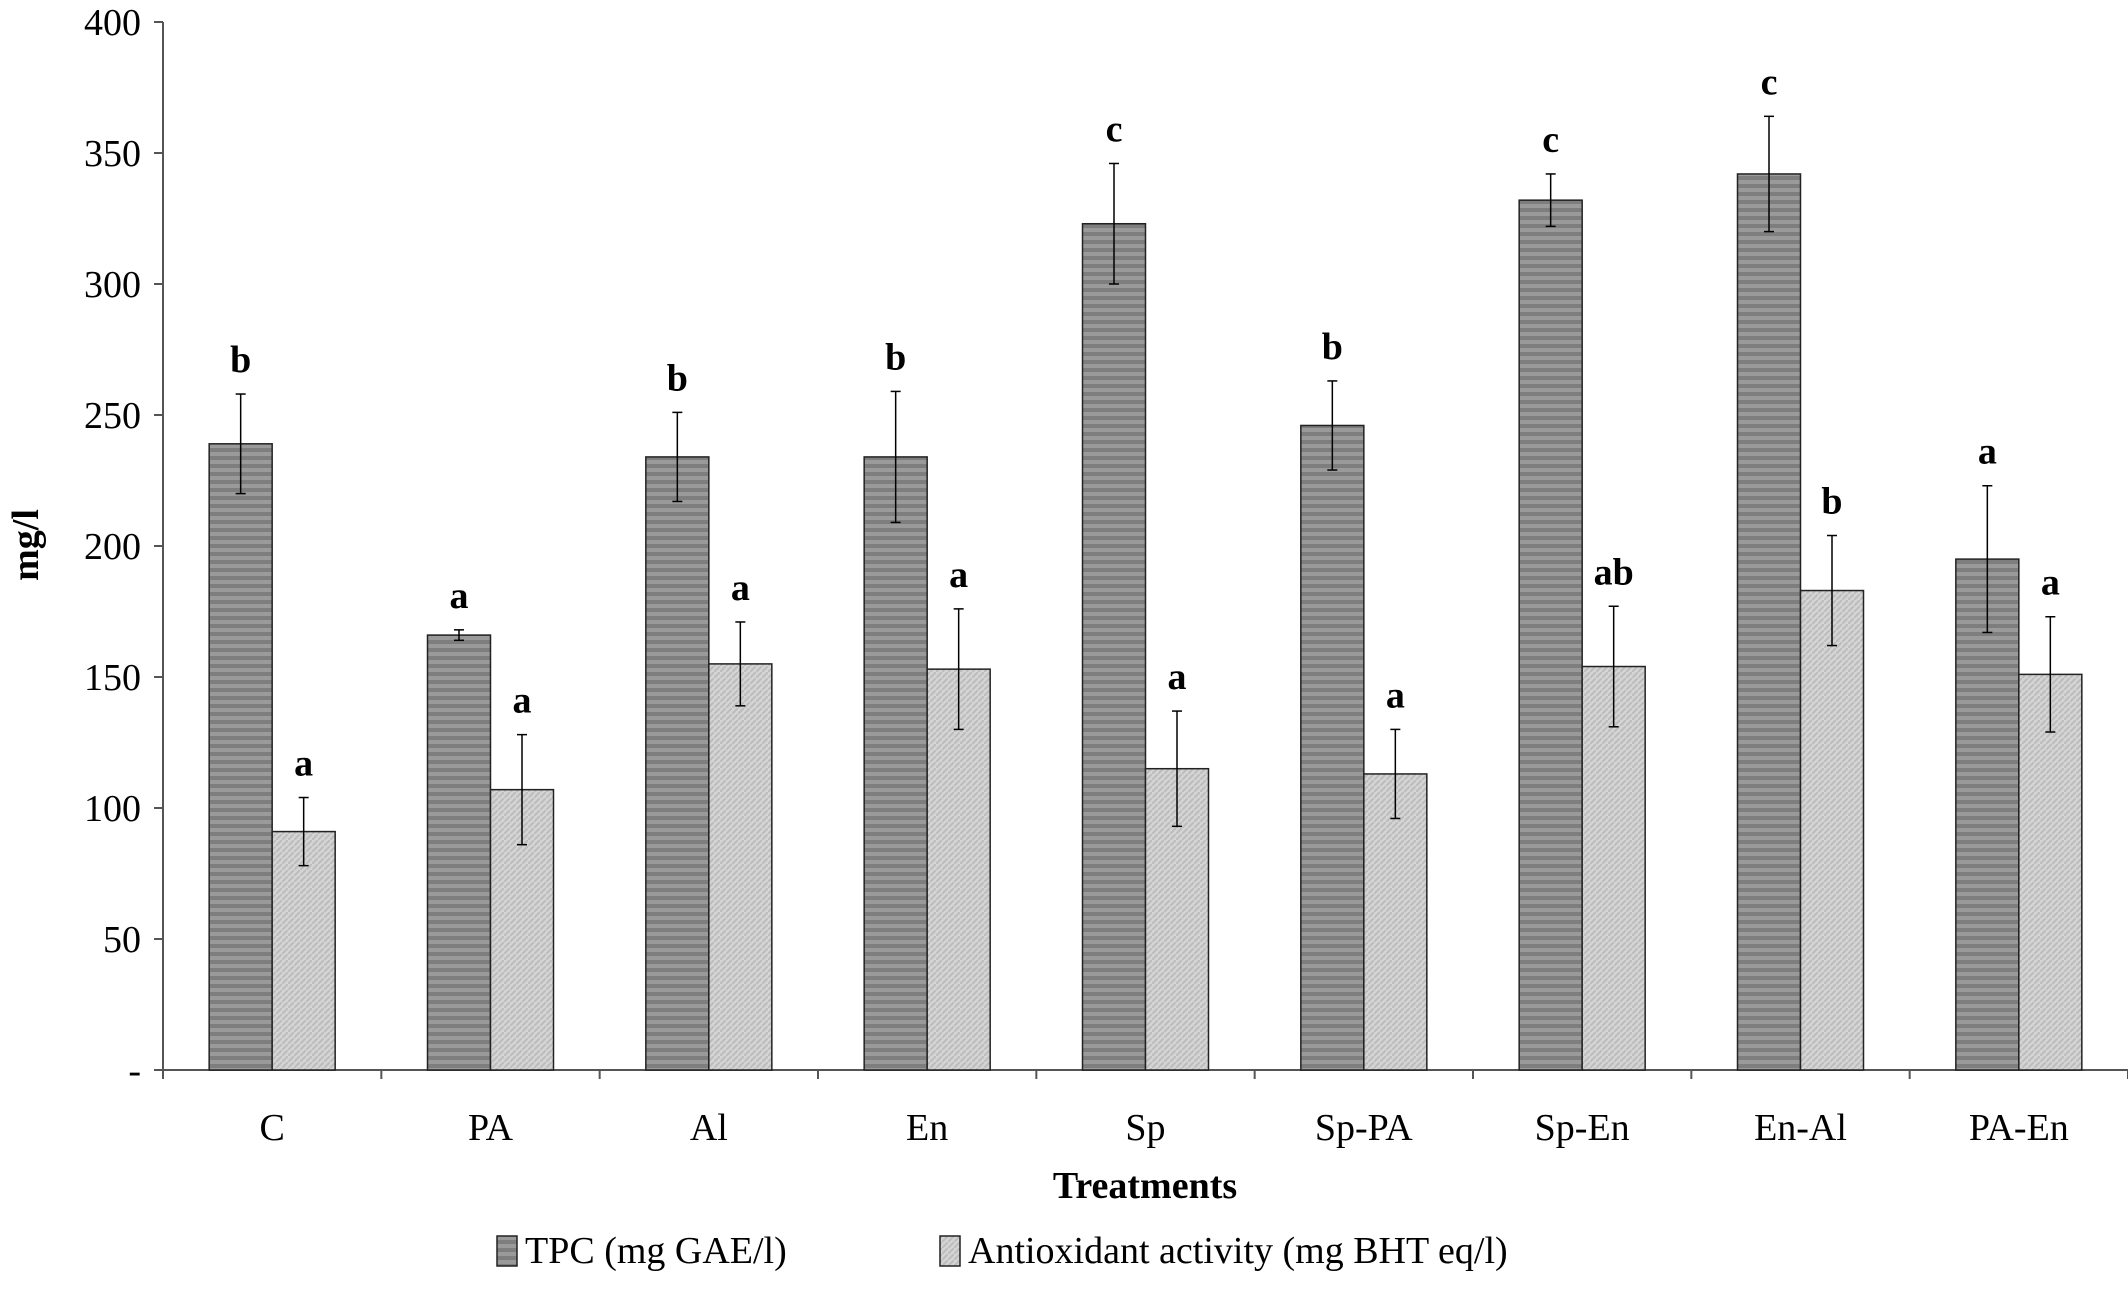  I want to click on y-tick-label: 150, so click(112, 678).